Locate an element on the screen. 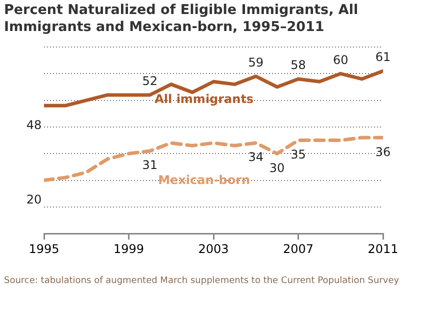 This screenshot has height=327, width=424. source-note: Source: tabulations of augmented March supplements to the Current Population Survey is located at coordinates (202, 281).